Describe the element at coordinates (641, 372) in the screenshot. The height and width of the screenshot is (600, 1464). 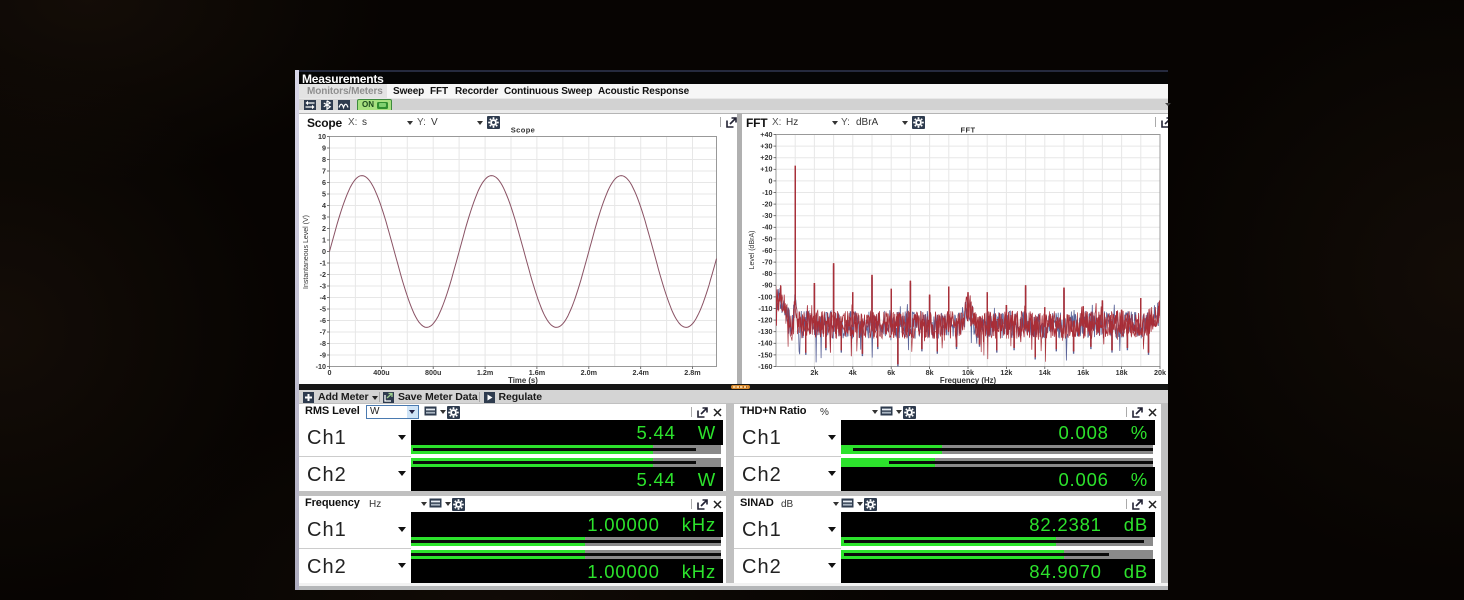
I see `svg-text: 2.4m` at that location.